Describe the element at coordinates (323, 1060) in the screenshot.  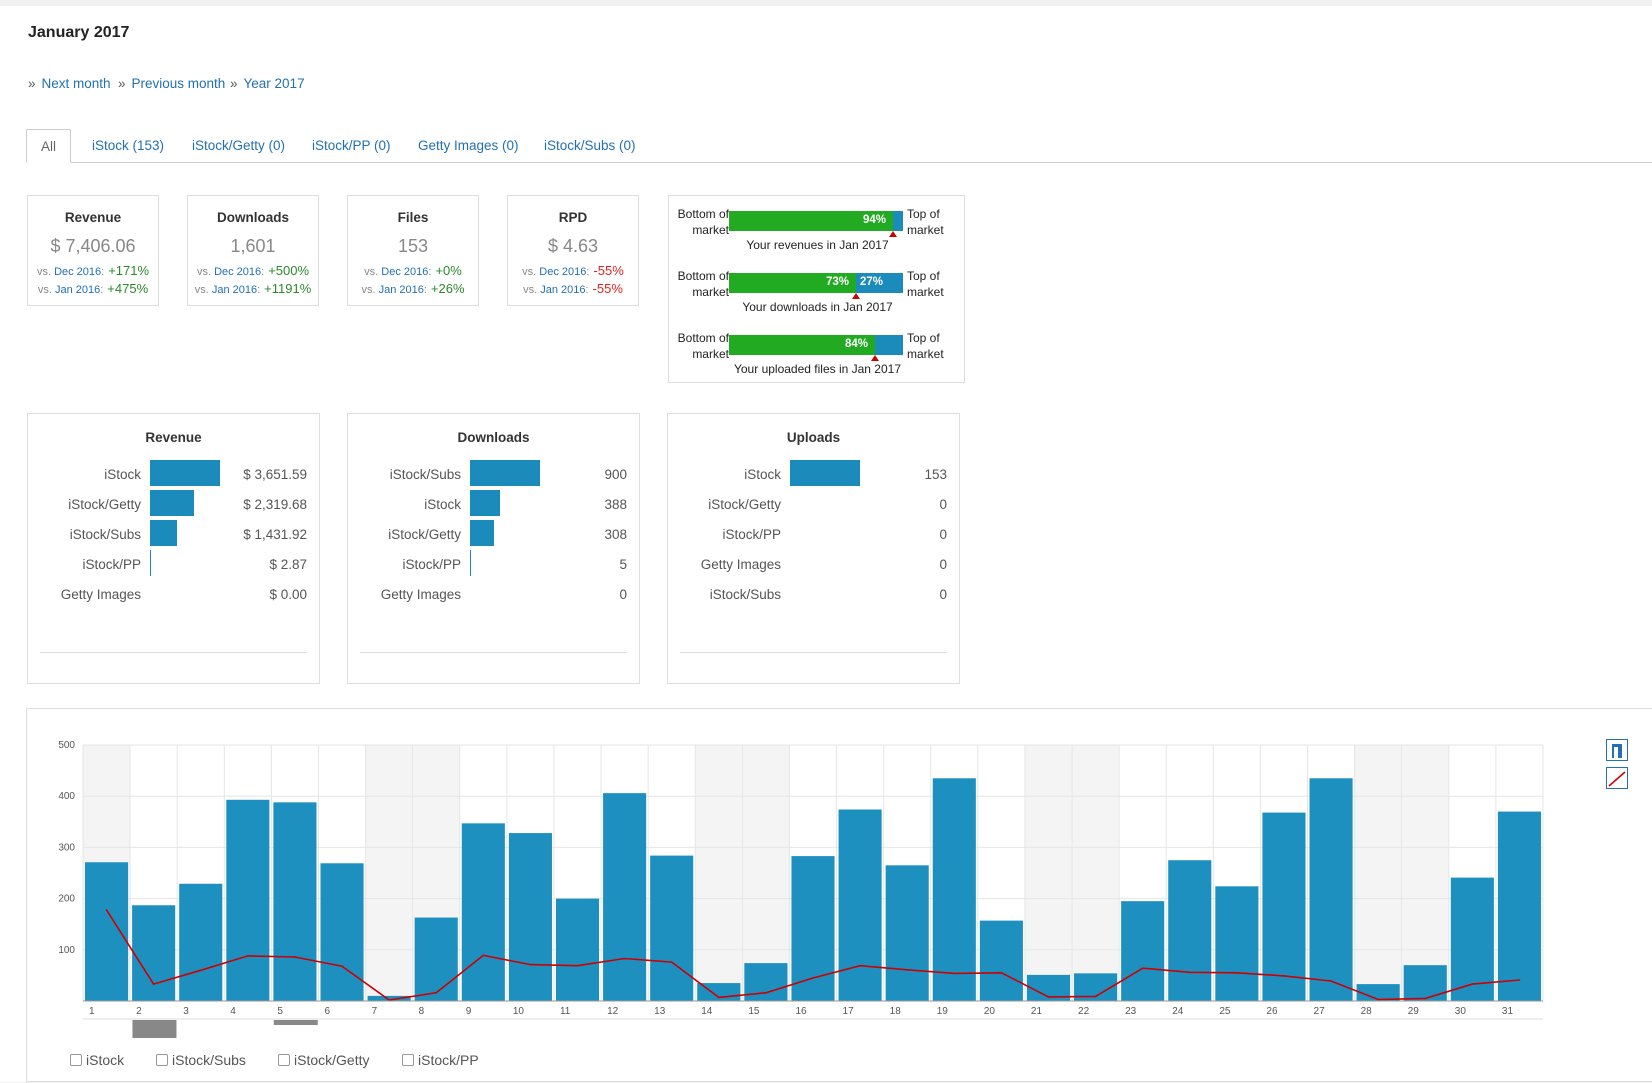
I see `legend-istock-getty: iStock/Getty` at that location.